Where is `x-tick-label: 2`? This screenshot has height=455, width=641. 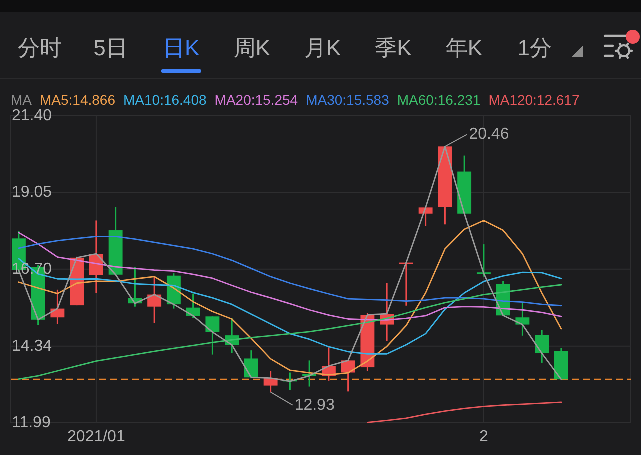 x-tick-label: 2 is located at coordinates (483, 437).